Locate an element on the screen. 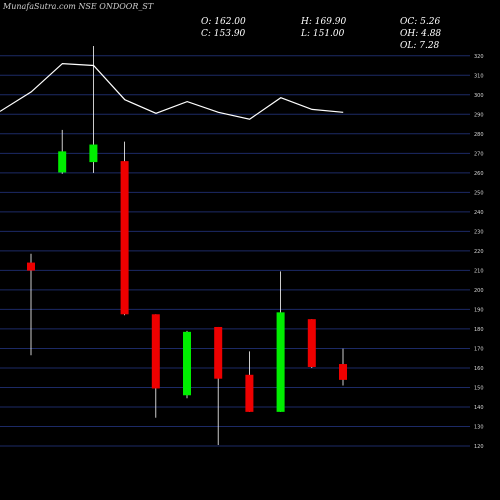 Image resolution: width=500 pixels, height=500 pixels. y-tick-label: 300 is located at coordinates (479, 96).